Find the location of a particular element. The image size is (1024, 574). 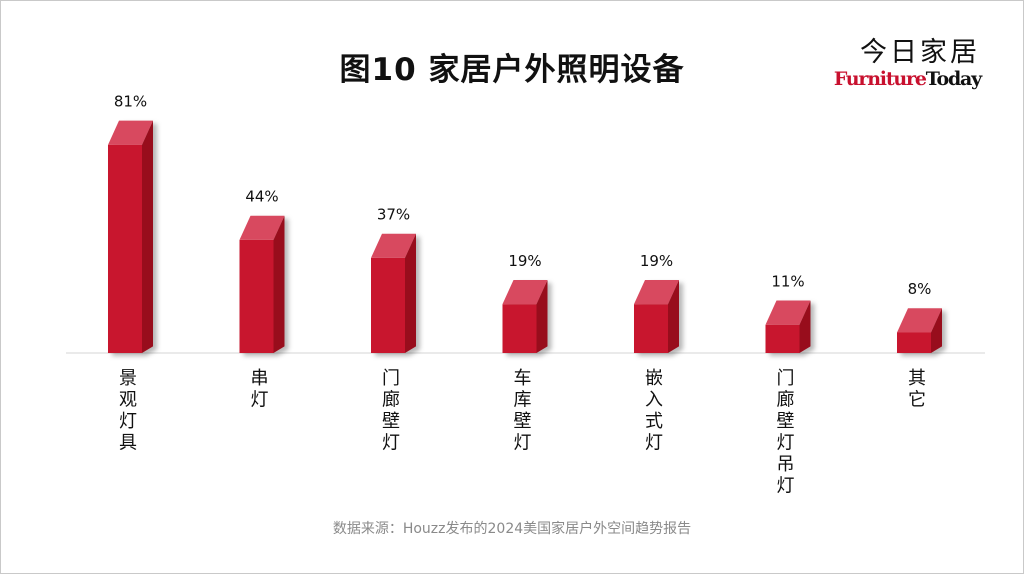

data-source-note: 数据来源：Houzz发布的2024美国家居户外空间趋势报告 is located at coordinates (512, 529).